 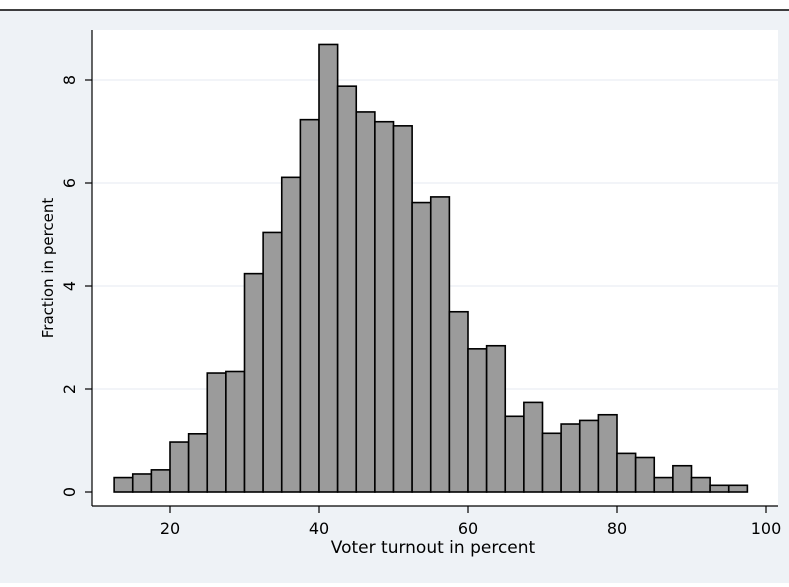 I want to click on y-tick-label-3: 6, so click(x=69, y=183).